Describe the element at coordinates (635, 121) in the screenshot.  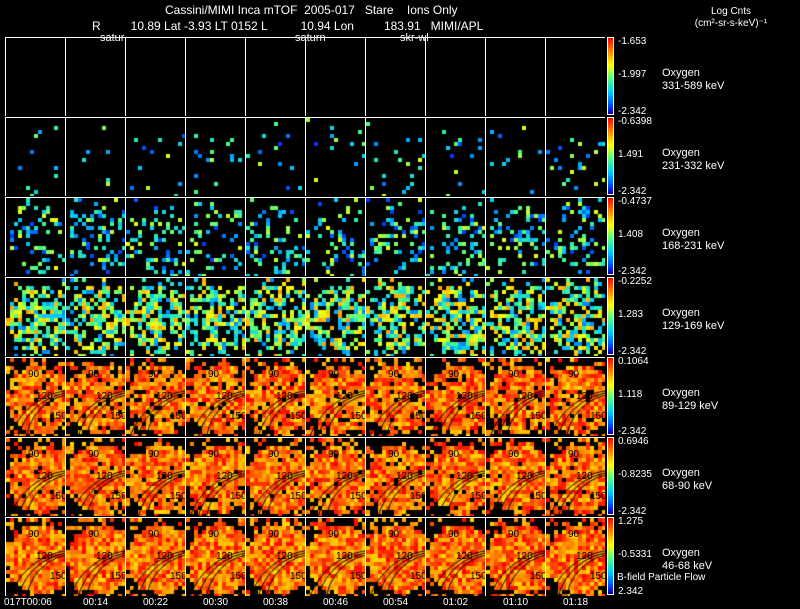
I see `colorbar-tick-label: -0.6398` at that location.